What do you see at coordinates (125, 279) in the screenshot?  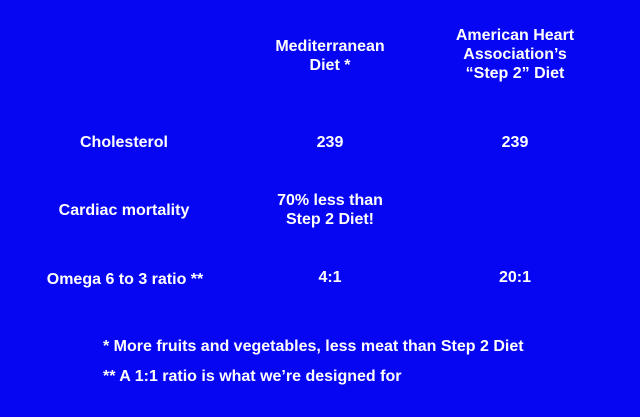 I see `row-label-omega-ratio: Omega 6 to 3 ratio **` at bounding box center [125, 279].